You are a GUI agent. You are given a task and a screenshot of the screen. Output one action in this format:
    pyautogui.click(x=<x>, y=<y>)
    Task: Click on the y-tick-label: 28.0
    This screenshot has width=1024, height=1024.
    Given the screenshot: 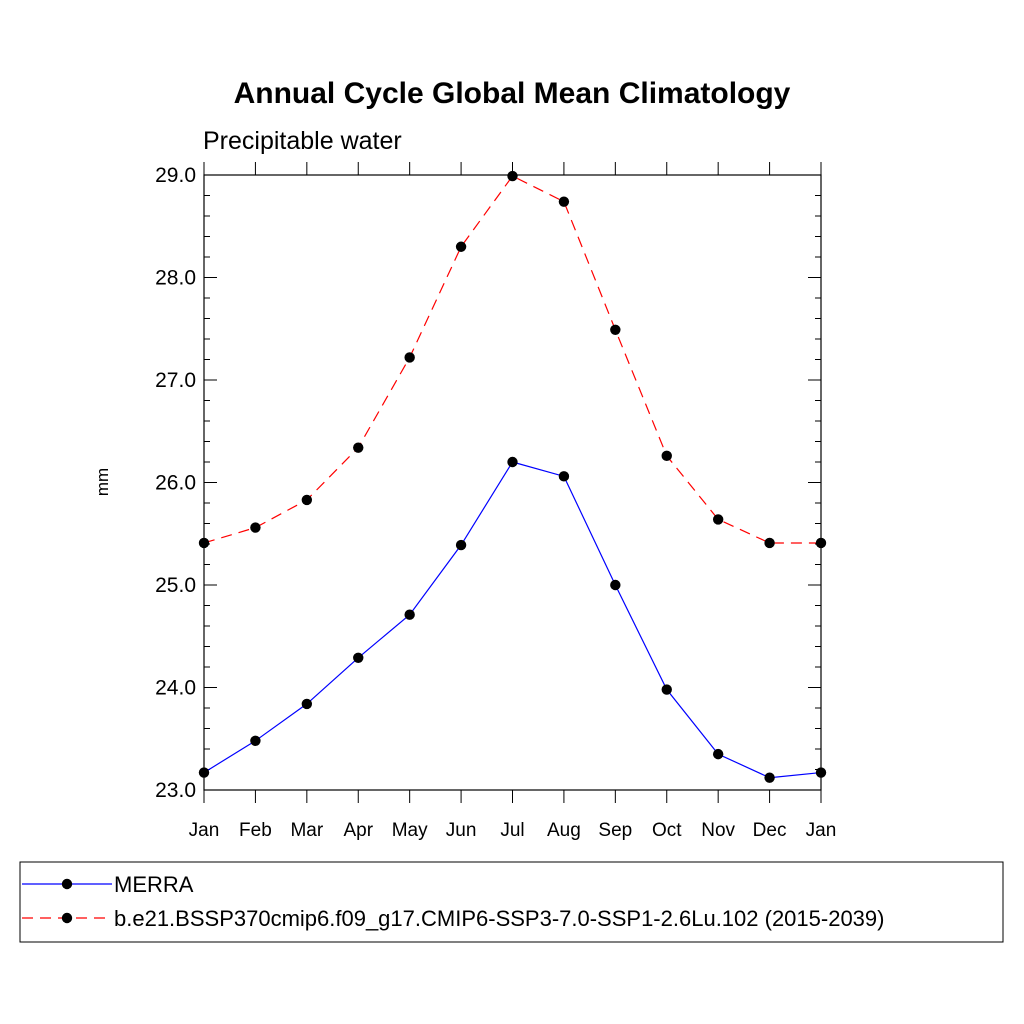 What is the action you would take?
    pyautogui.click(x=175, y=278)
    